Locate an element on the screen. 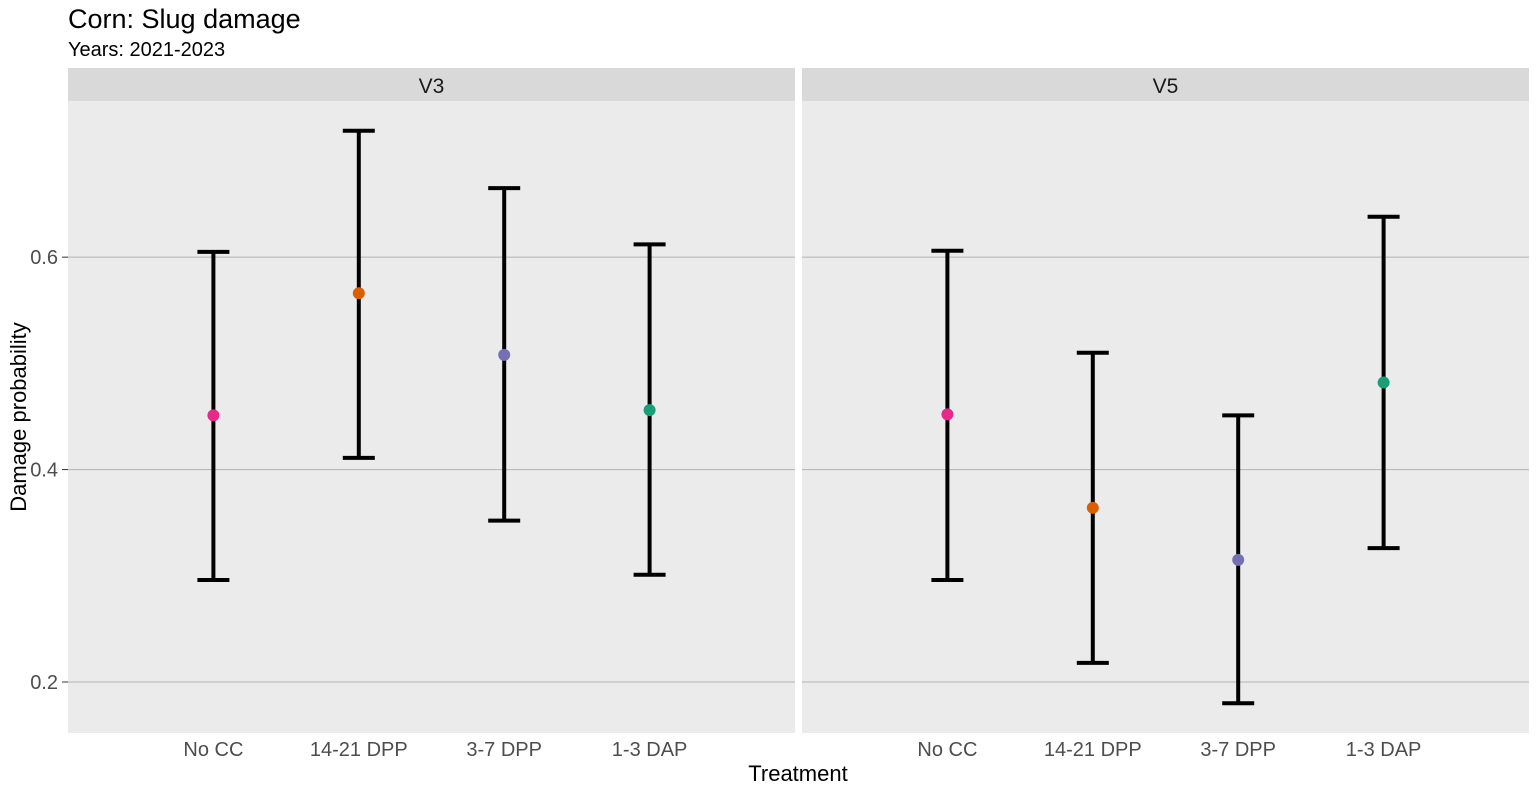 The height and width of the screenshot is (793, 1536). y-tick-label: 0.4 is located at coordinates (44, 471).